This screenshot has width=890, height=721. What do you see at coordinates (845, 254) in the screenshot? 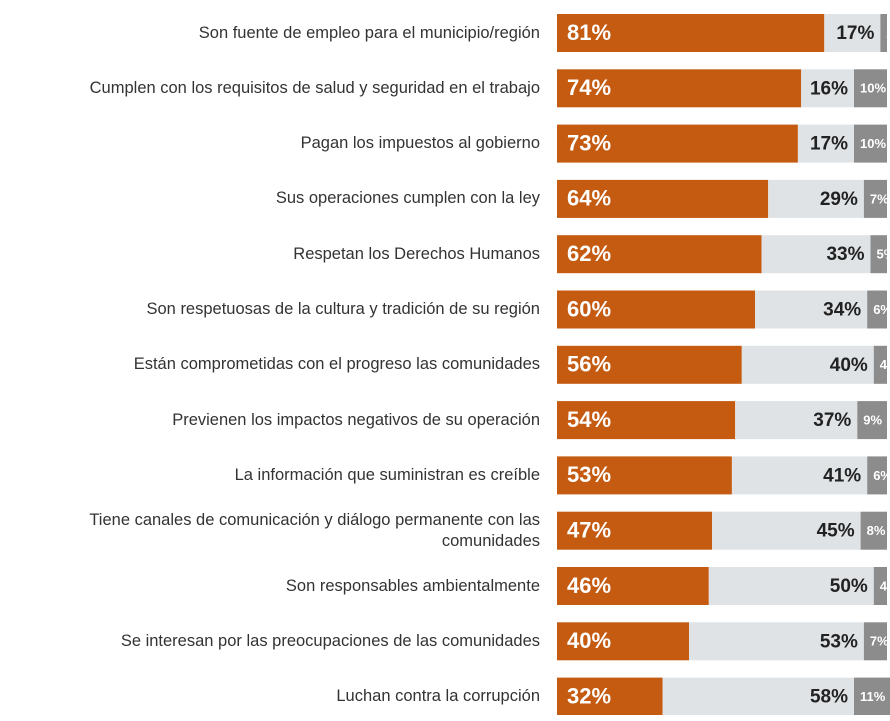
I see `value-label: 33%` at bounding box center [845, 254].